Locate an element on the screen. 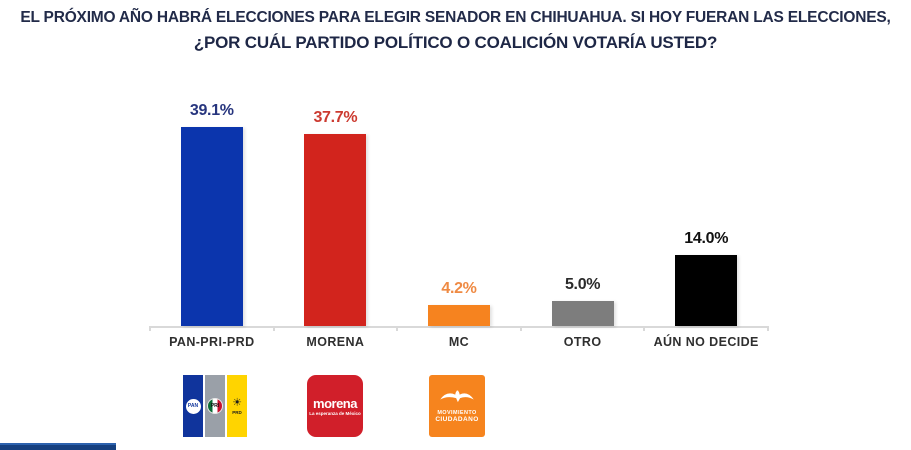 The image size is (911, 450). morena-logo-tagline: La esperanza de México is located at coordinates (335, 413).